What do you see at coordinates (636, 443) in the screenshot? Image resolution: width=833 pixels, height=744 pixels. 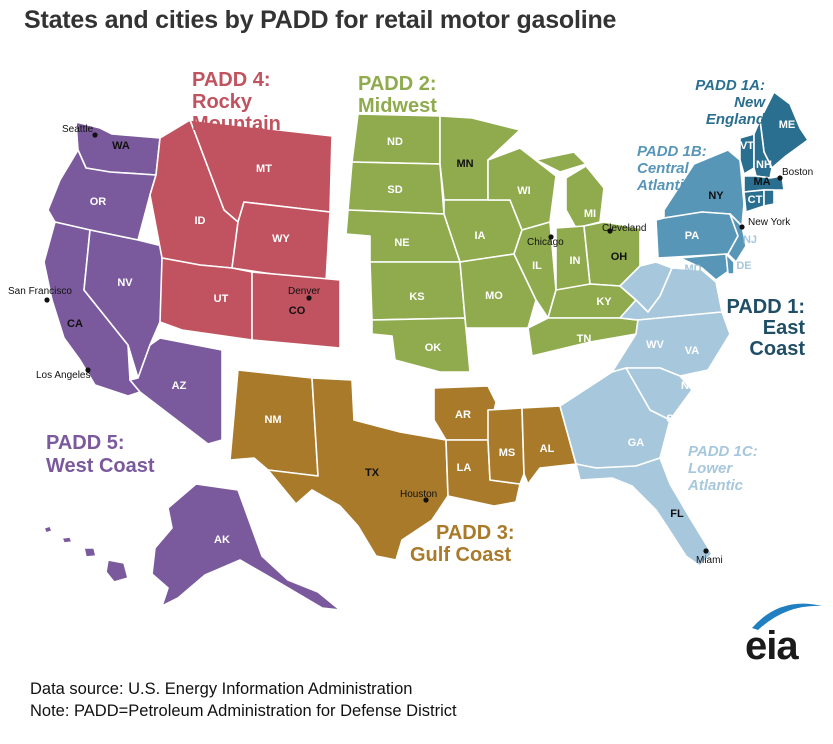 I see `state-label-ga: GA` at bounding box center [636, 443].